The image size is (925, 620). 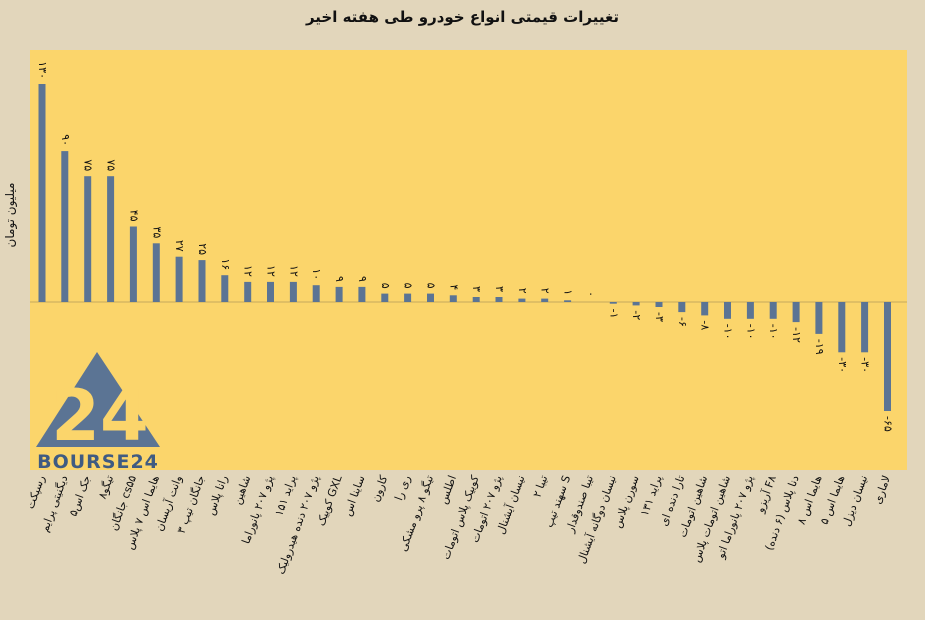 I want to click on value-label: -۳, so click(x=659, y=317).